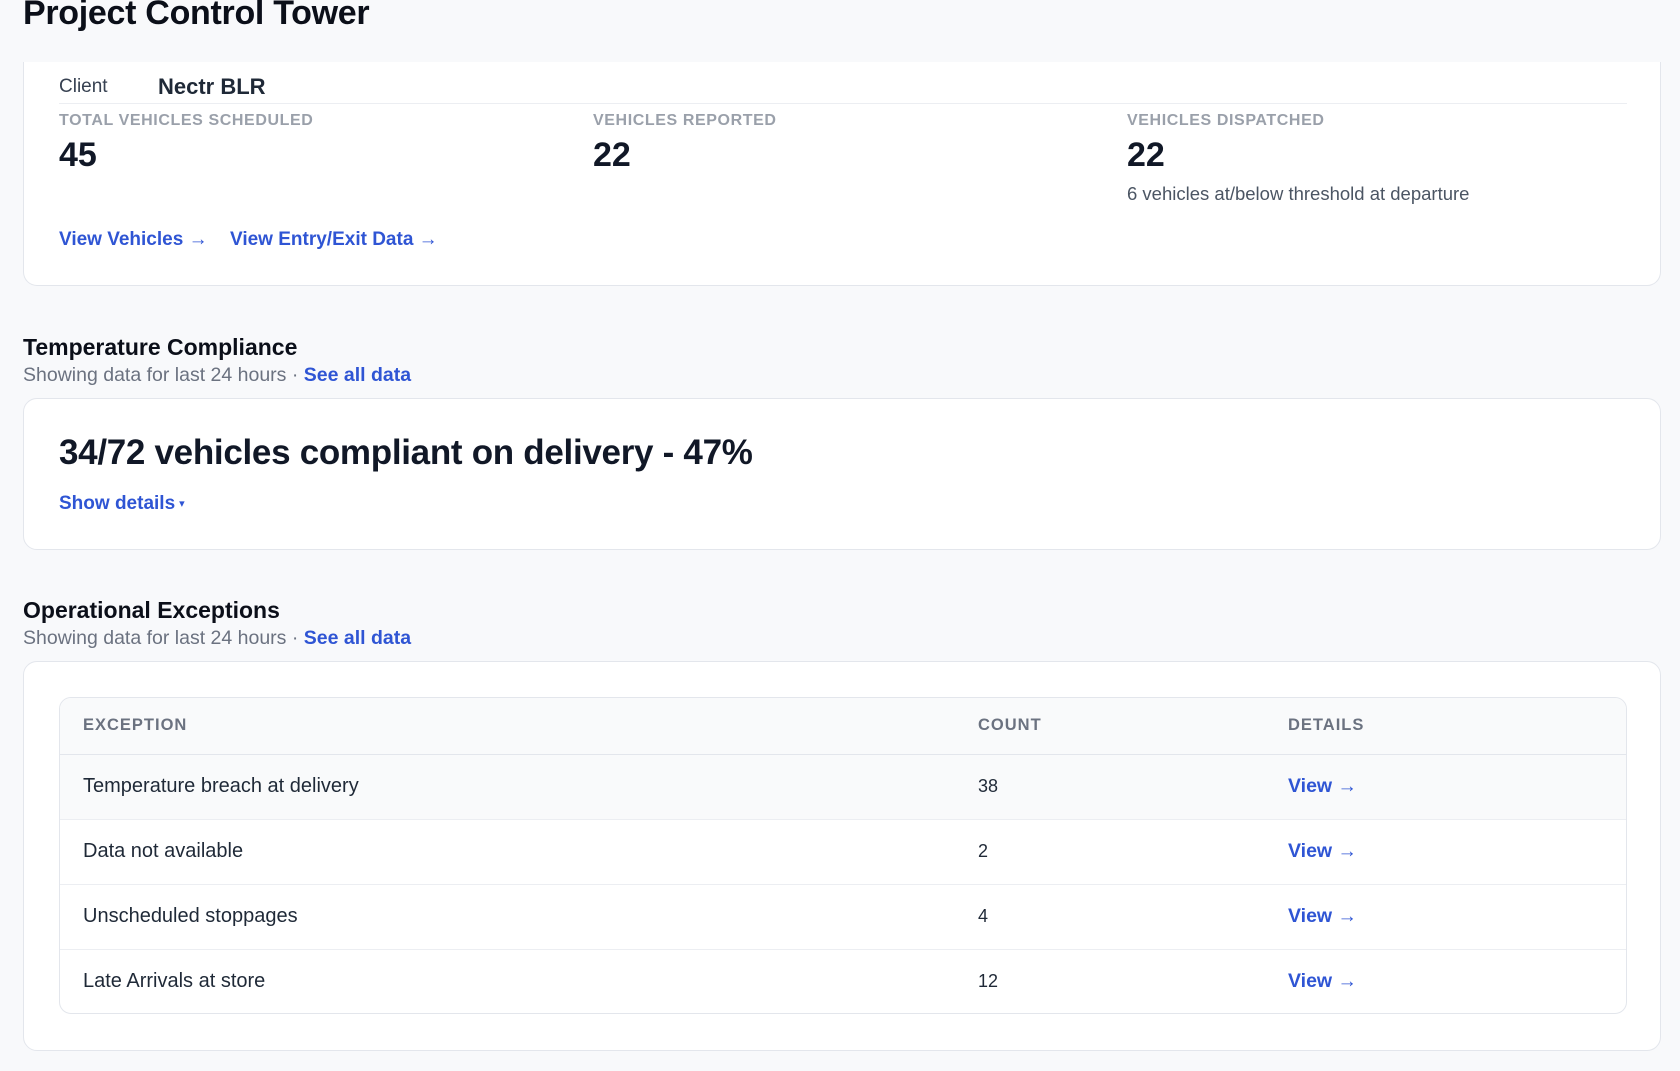  I want to click on exception-count: 4, so click(983, 916).